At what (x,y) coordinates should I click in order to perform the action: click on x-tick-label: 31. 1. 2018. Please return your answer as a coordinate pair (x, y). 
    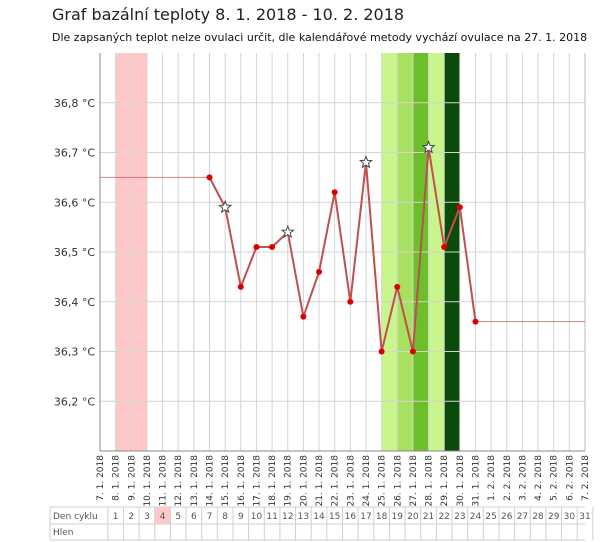
    Looking at the image, I should click on (476, 481).